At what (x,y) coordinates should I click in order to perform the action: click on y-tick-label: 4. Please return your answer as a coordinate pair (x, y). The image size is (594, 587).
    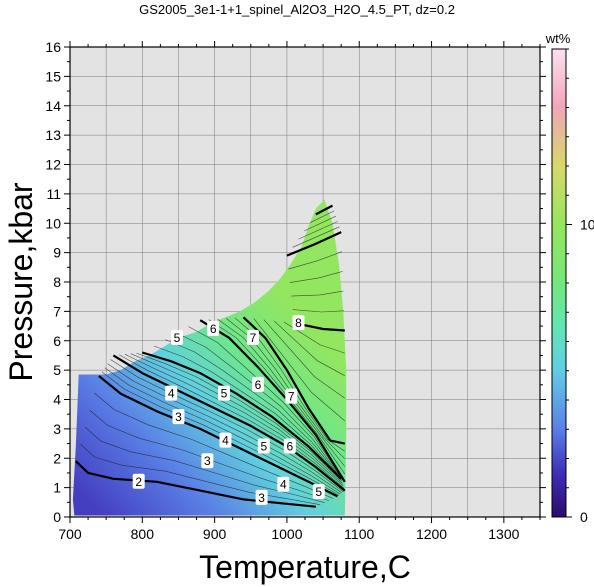
    Looking at the image, I should click on (57, 400).